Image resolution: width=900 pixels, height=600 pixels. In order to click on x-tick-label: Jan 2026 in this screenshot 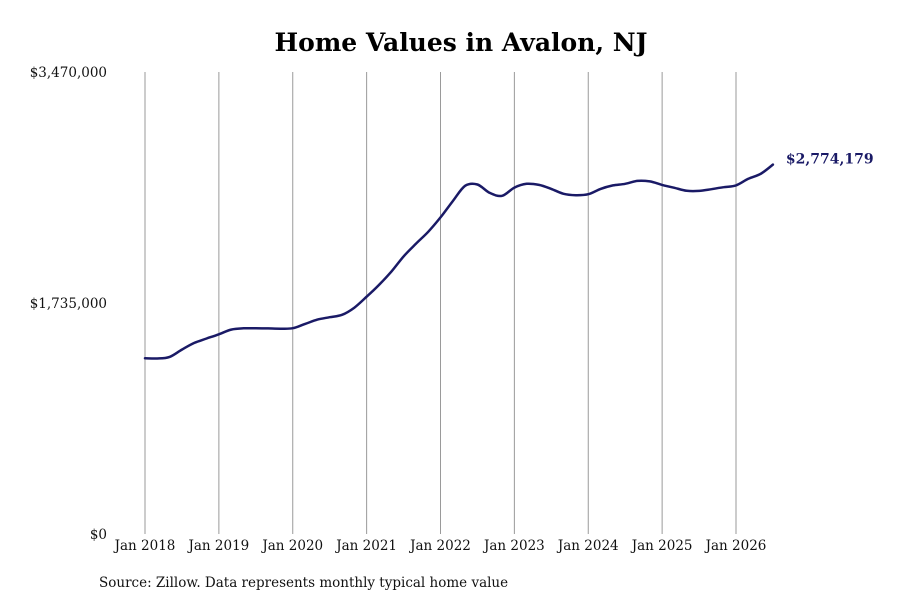, I will do `click(735, 546)`.